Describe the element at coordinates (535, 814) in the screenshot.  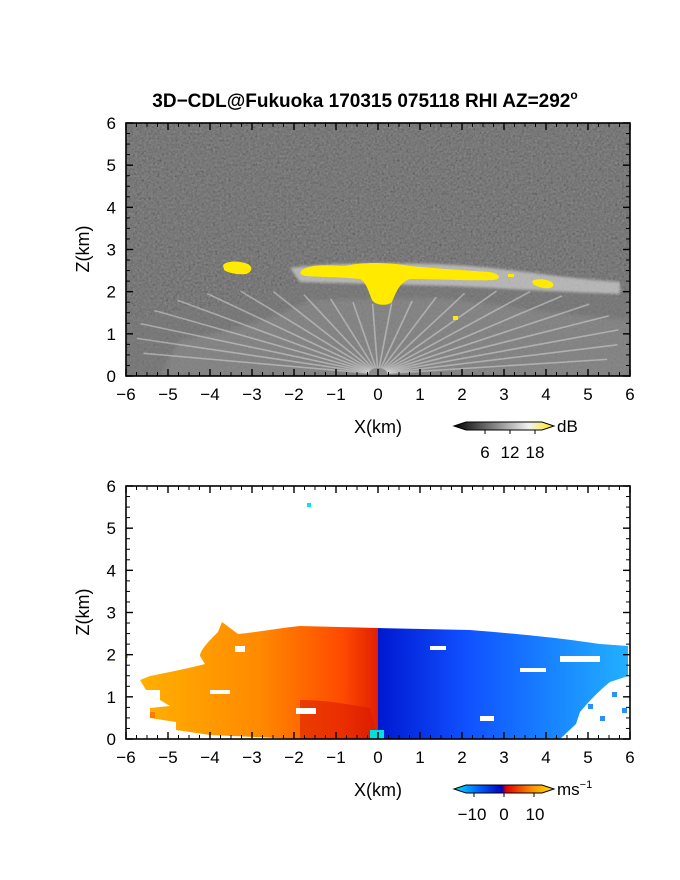
I see `velocity-colorbar-tick-10: 10` at that location.